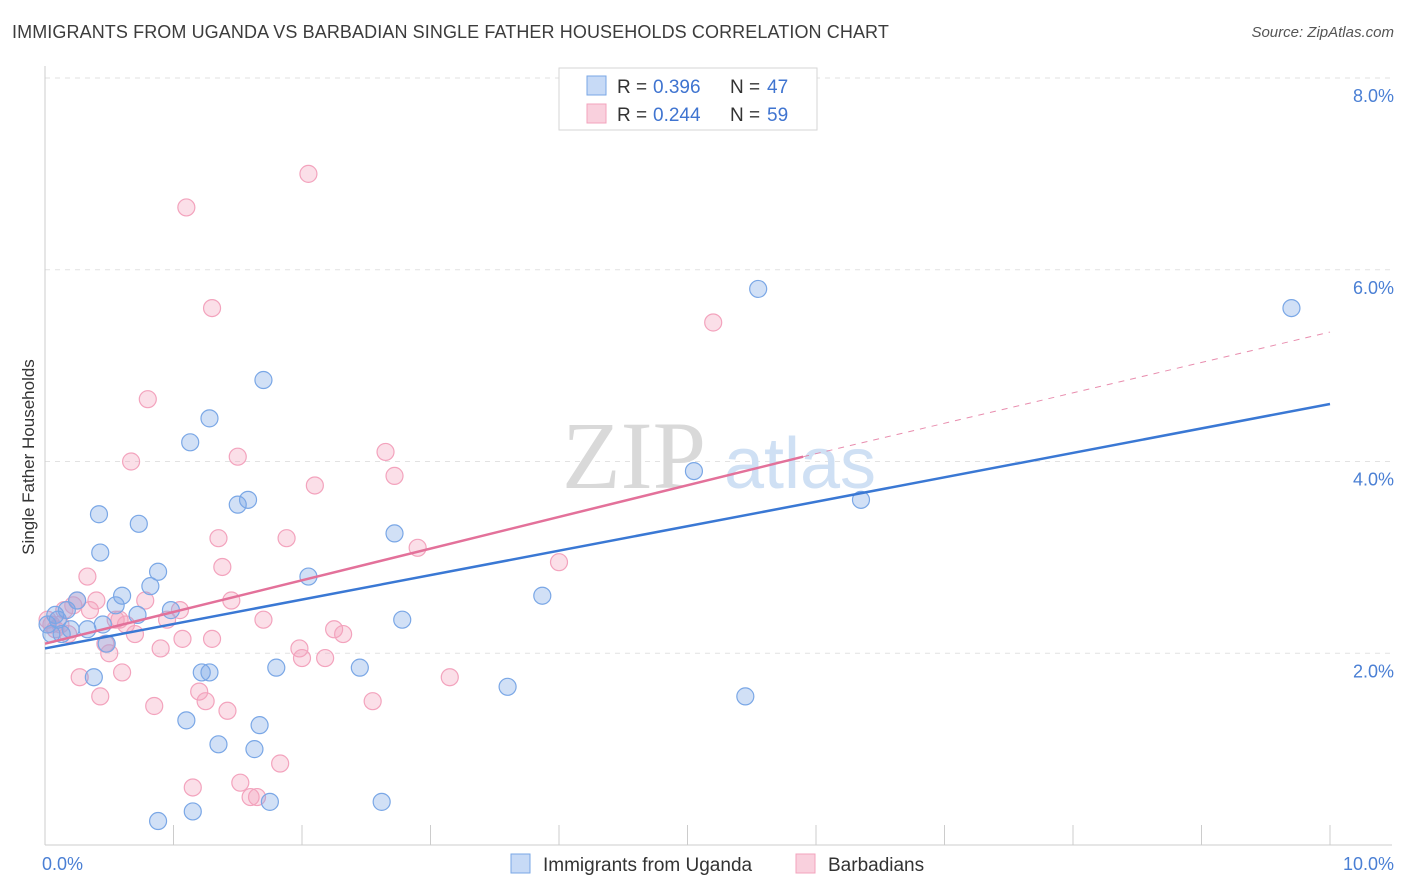 The width and height of the screenshot is (1406, 892). What do you see at coordinates (677, 115) in the screenshot?
I see `legend-r-value-barbadians: 0.244` at bounding box center [677, 115].